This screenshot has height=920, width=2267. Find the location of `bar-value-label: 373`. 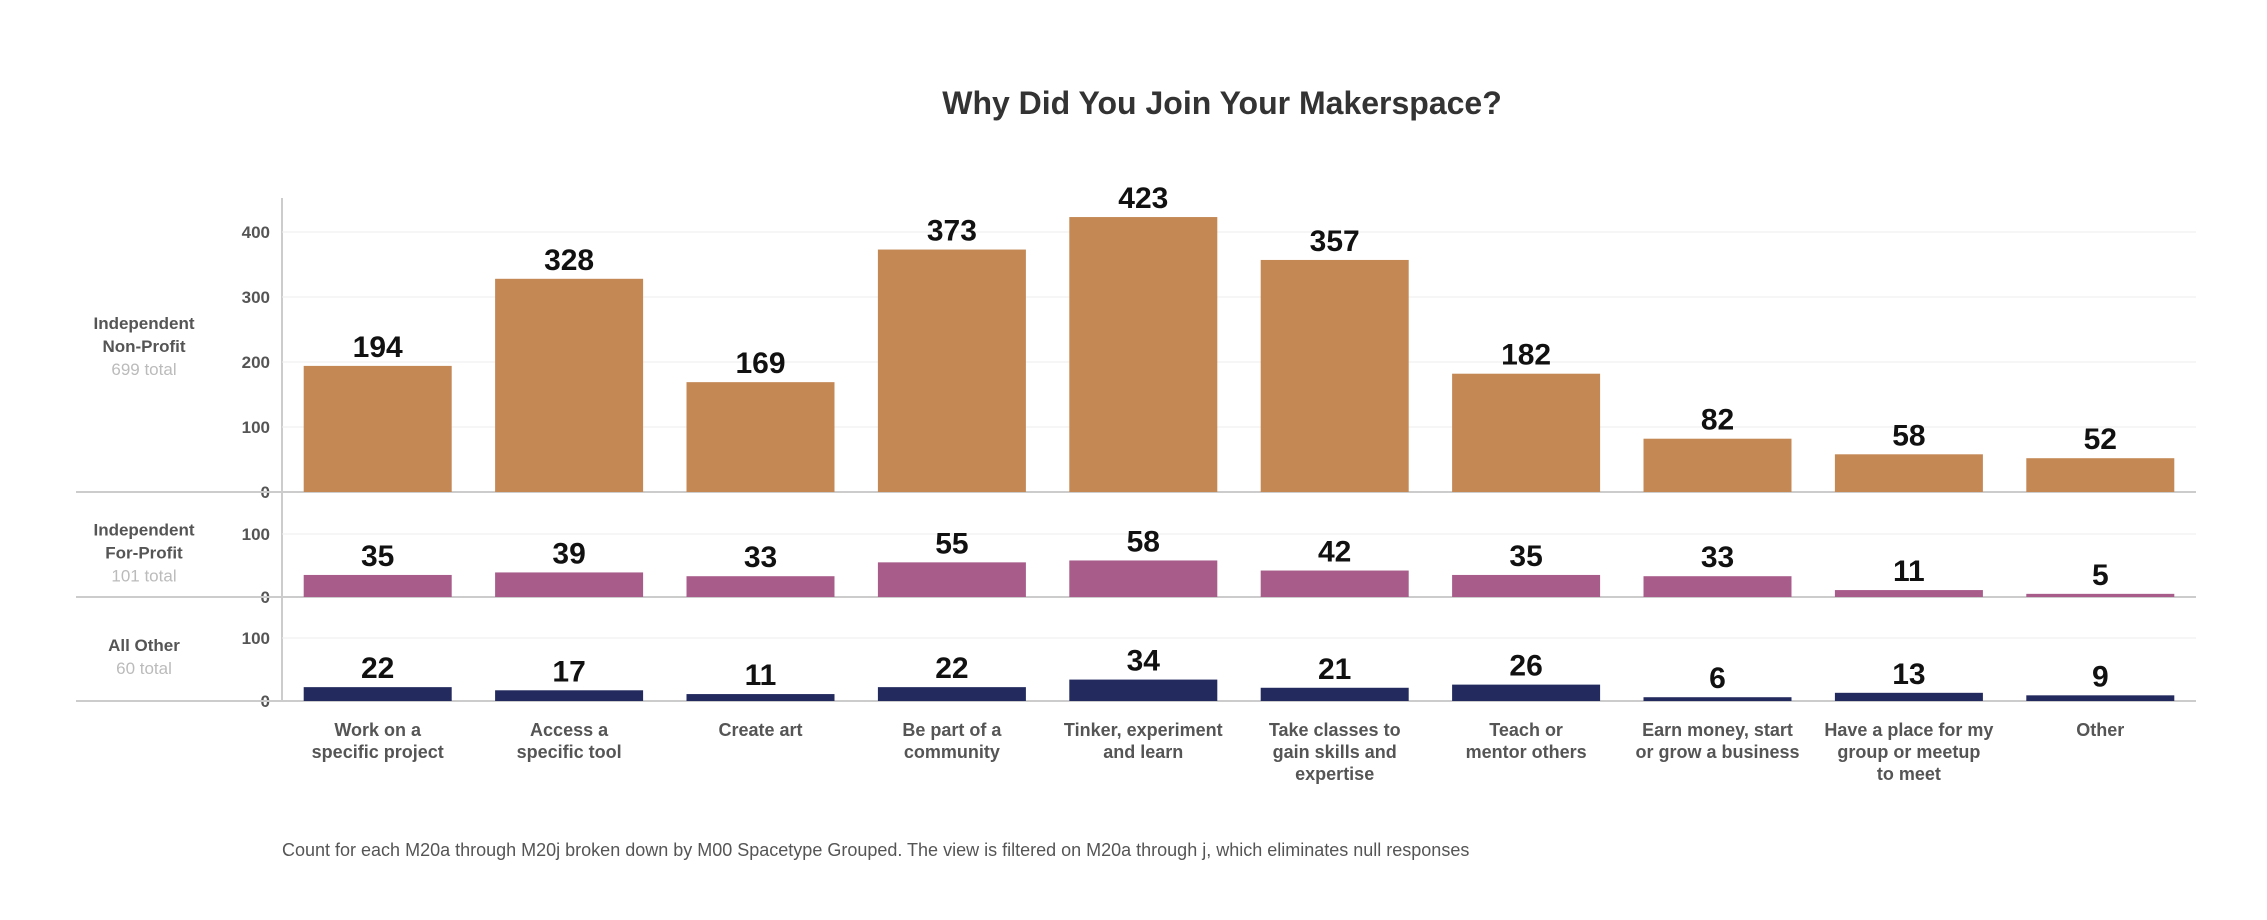

bar-value-label: 373 is located at coordinates (952, 231).